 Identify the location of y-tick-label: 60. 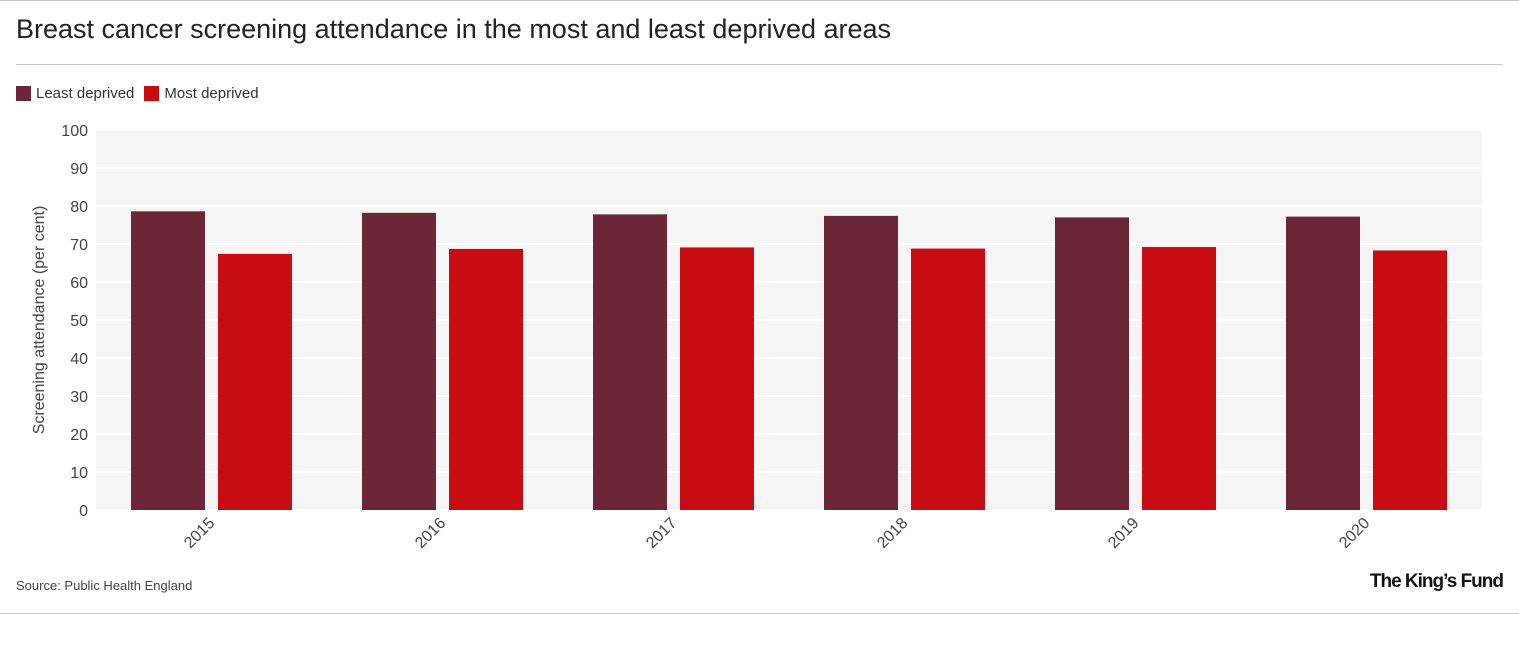
(79, 283).